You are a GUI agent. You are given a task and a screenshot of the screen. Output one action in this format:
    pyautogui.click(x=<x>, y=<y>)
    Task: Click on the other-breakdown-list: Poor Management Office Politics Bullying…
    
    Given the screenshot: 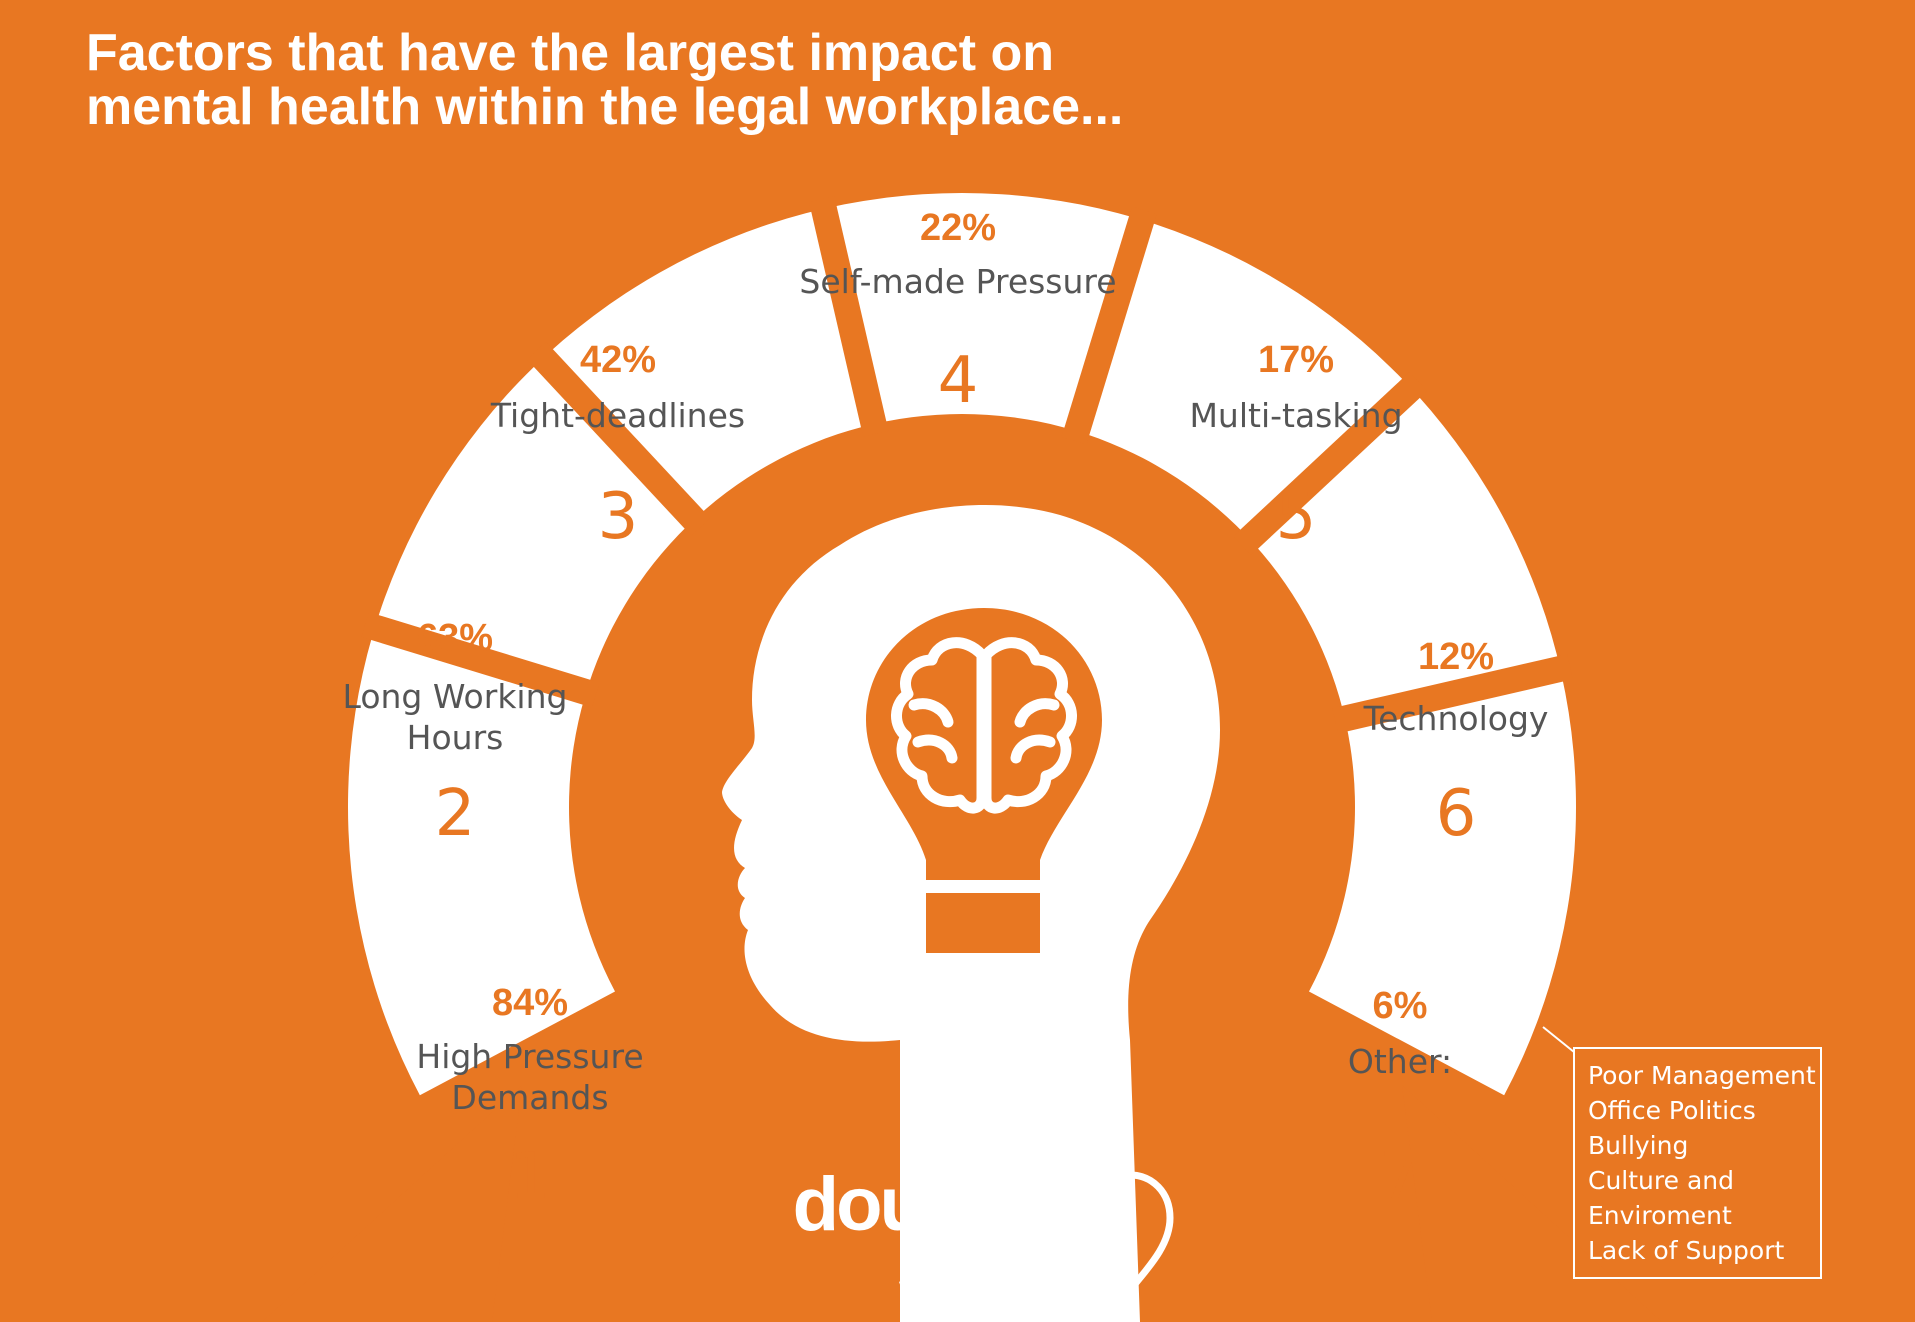 What is the action you would take?
    pyautogui.click(x=1702, y=1163)
    